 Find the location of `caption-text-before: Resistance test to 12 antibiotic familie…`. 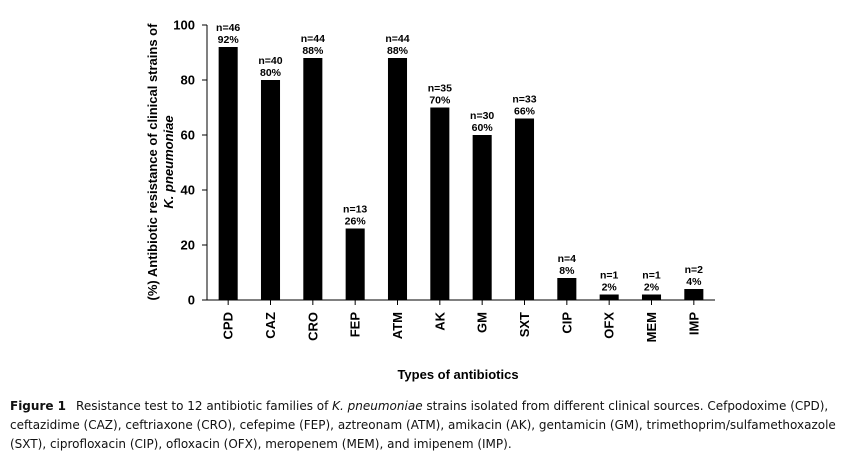

caption-text-before: Resistance test to 12 antibiotic familie… is located at coordinates (204, 406).